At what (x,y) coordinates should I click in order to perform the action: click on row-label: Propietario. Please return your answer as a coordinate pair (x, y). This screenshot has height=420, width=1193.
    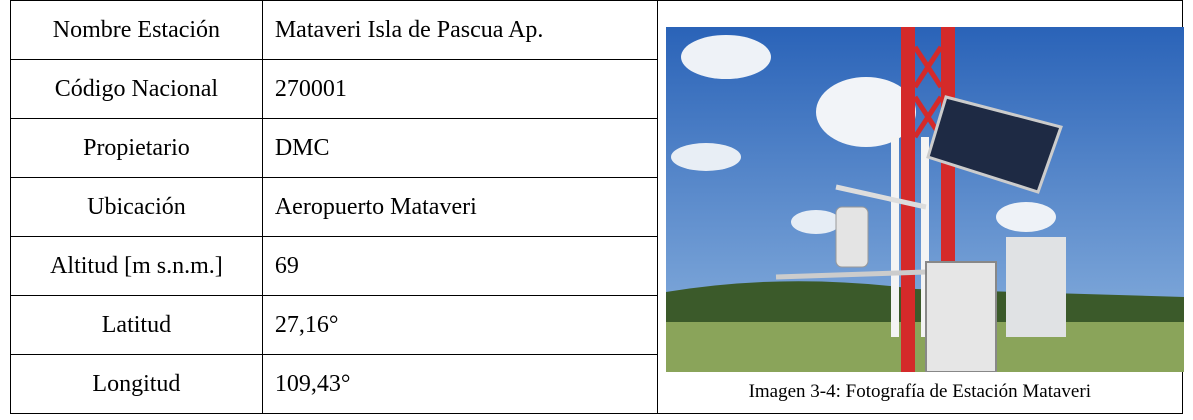
    Looking at the image, I should click on (136, 148).